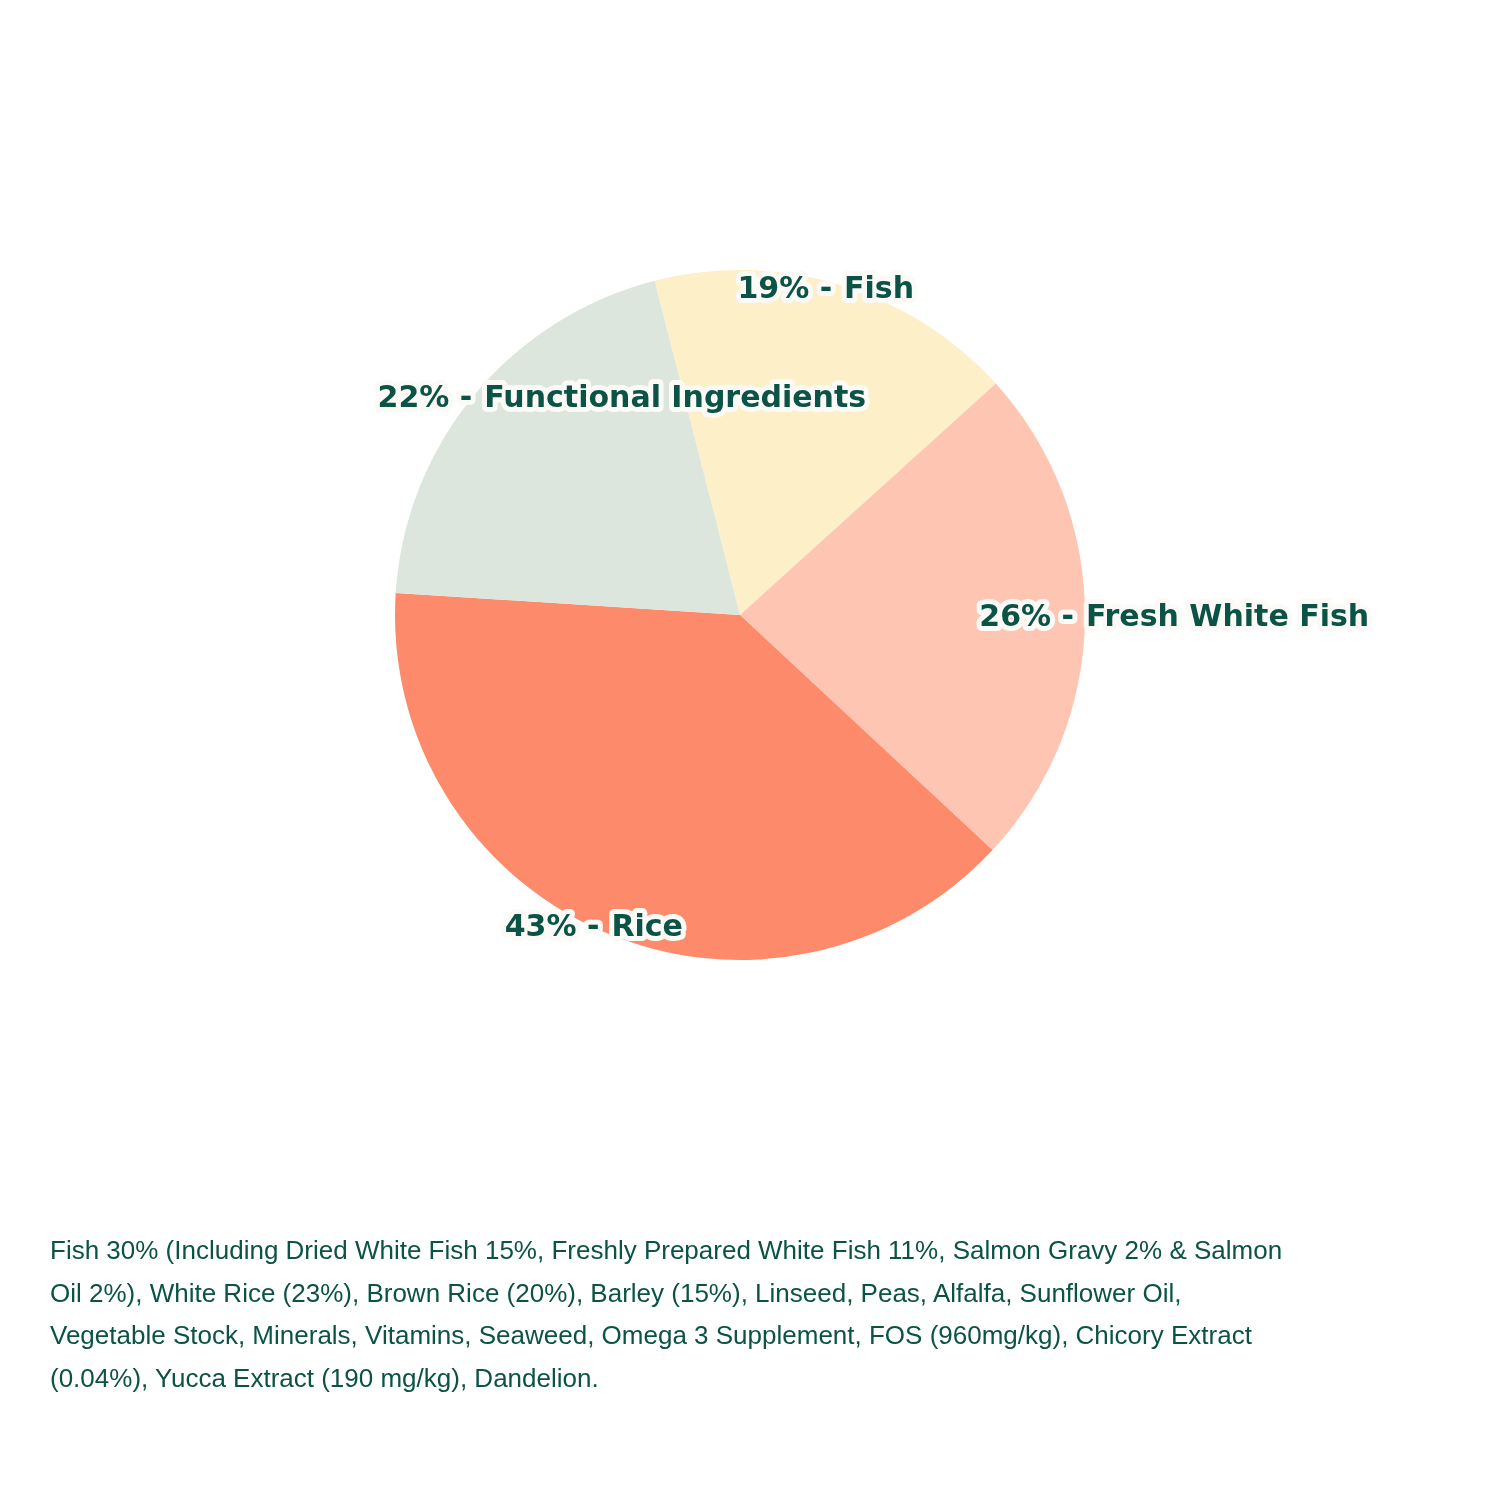 The height and width of the screenshot is (1500, 1500). Describe the element at coordinates (675, 396) in the screenshot. I see `slice-label: Functional Ingredients` at that location.